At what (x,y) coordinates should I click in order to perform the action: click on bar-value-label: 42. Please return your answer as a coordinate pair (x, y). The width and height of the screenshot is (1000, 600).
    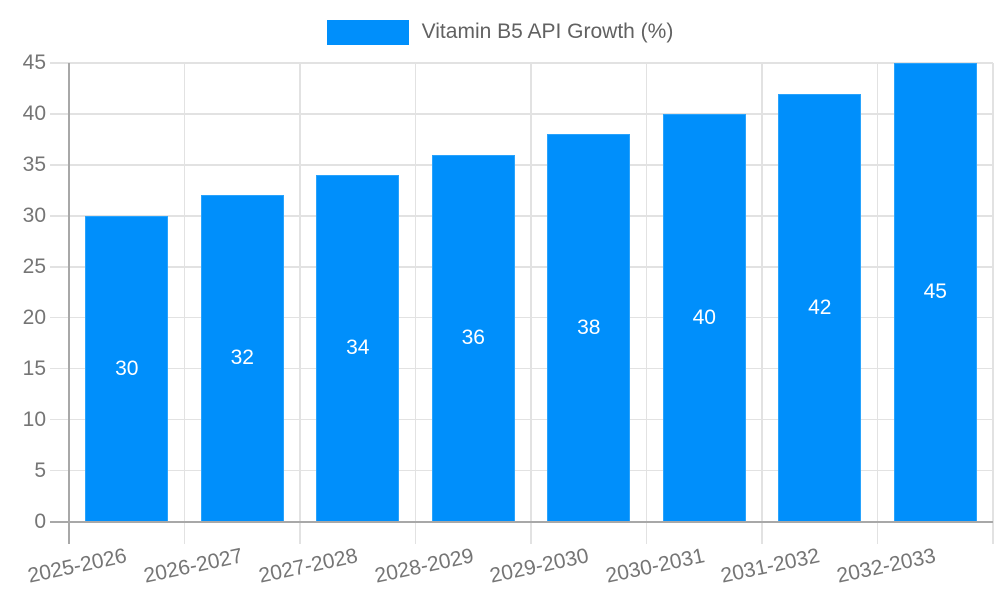
    Looking at the image, I should click on (820, 307).